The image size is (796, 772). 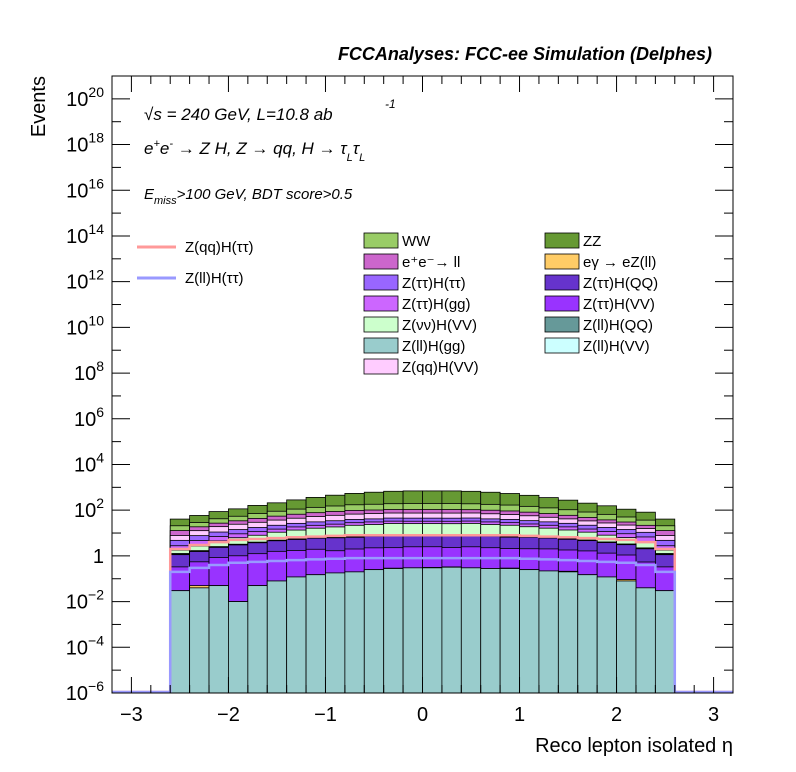 I want to click on stack-legend-label: Z(qq)H(VV), so click(x=440, y=367).